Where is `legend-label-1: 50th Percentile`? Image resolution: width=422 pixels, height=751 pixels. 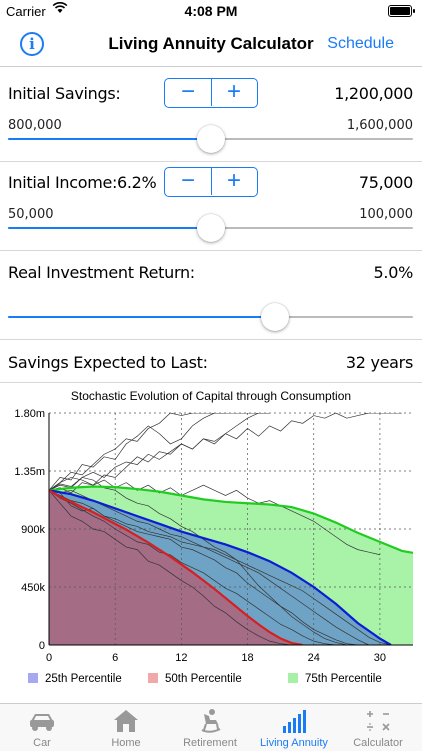
legend-label-1: 50th Percentile is located at coordinates (203, 679).